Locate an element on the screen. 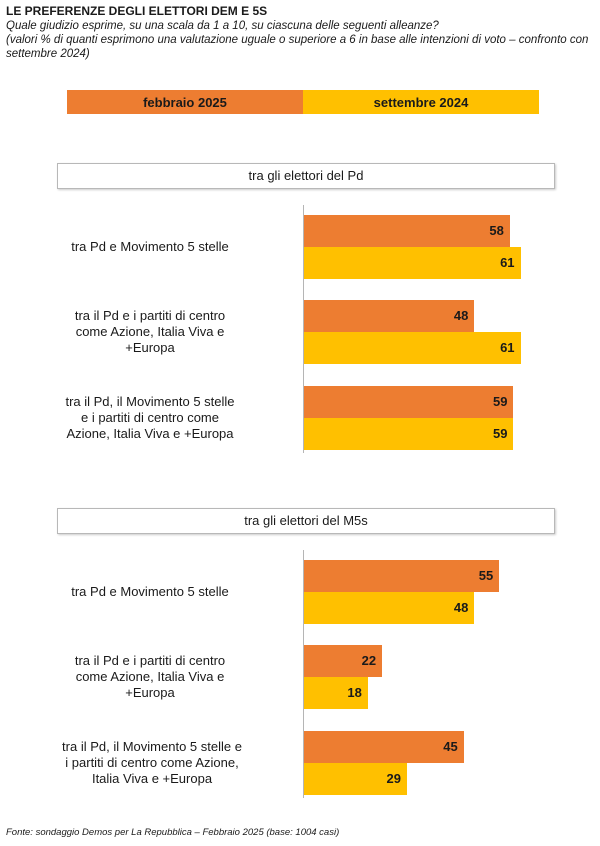  category-label-line: tra il Pd, il Movimento 5 stelle e is located at coordinates (152, 746).